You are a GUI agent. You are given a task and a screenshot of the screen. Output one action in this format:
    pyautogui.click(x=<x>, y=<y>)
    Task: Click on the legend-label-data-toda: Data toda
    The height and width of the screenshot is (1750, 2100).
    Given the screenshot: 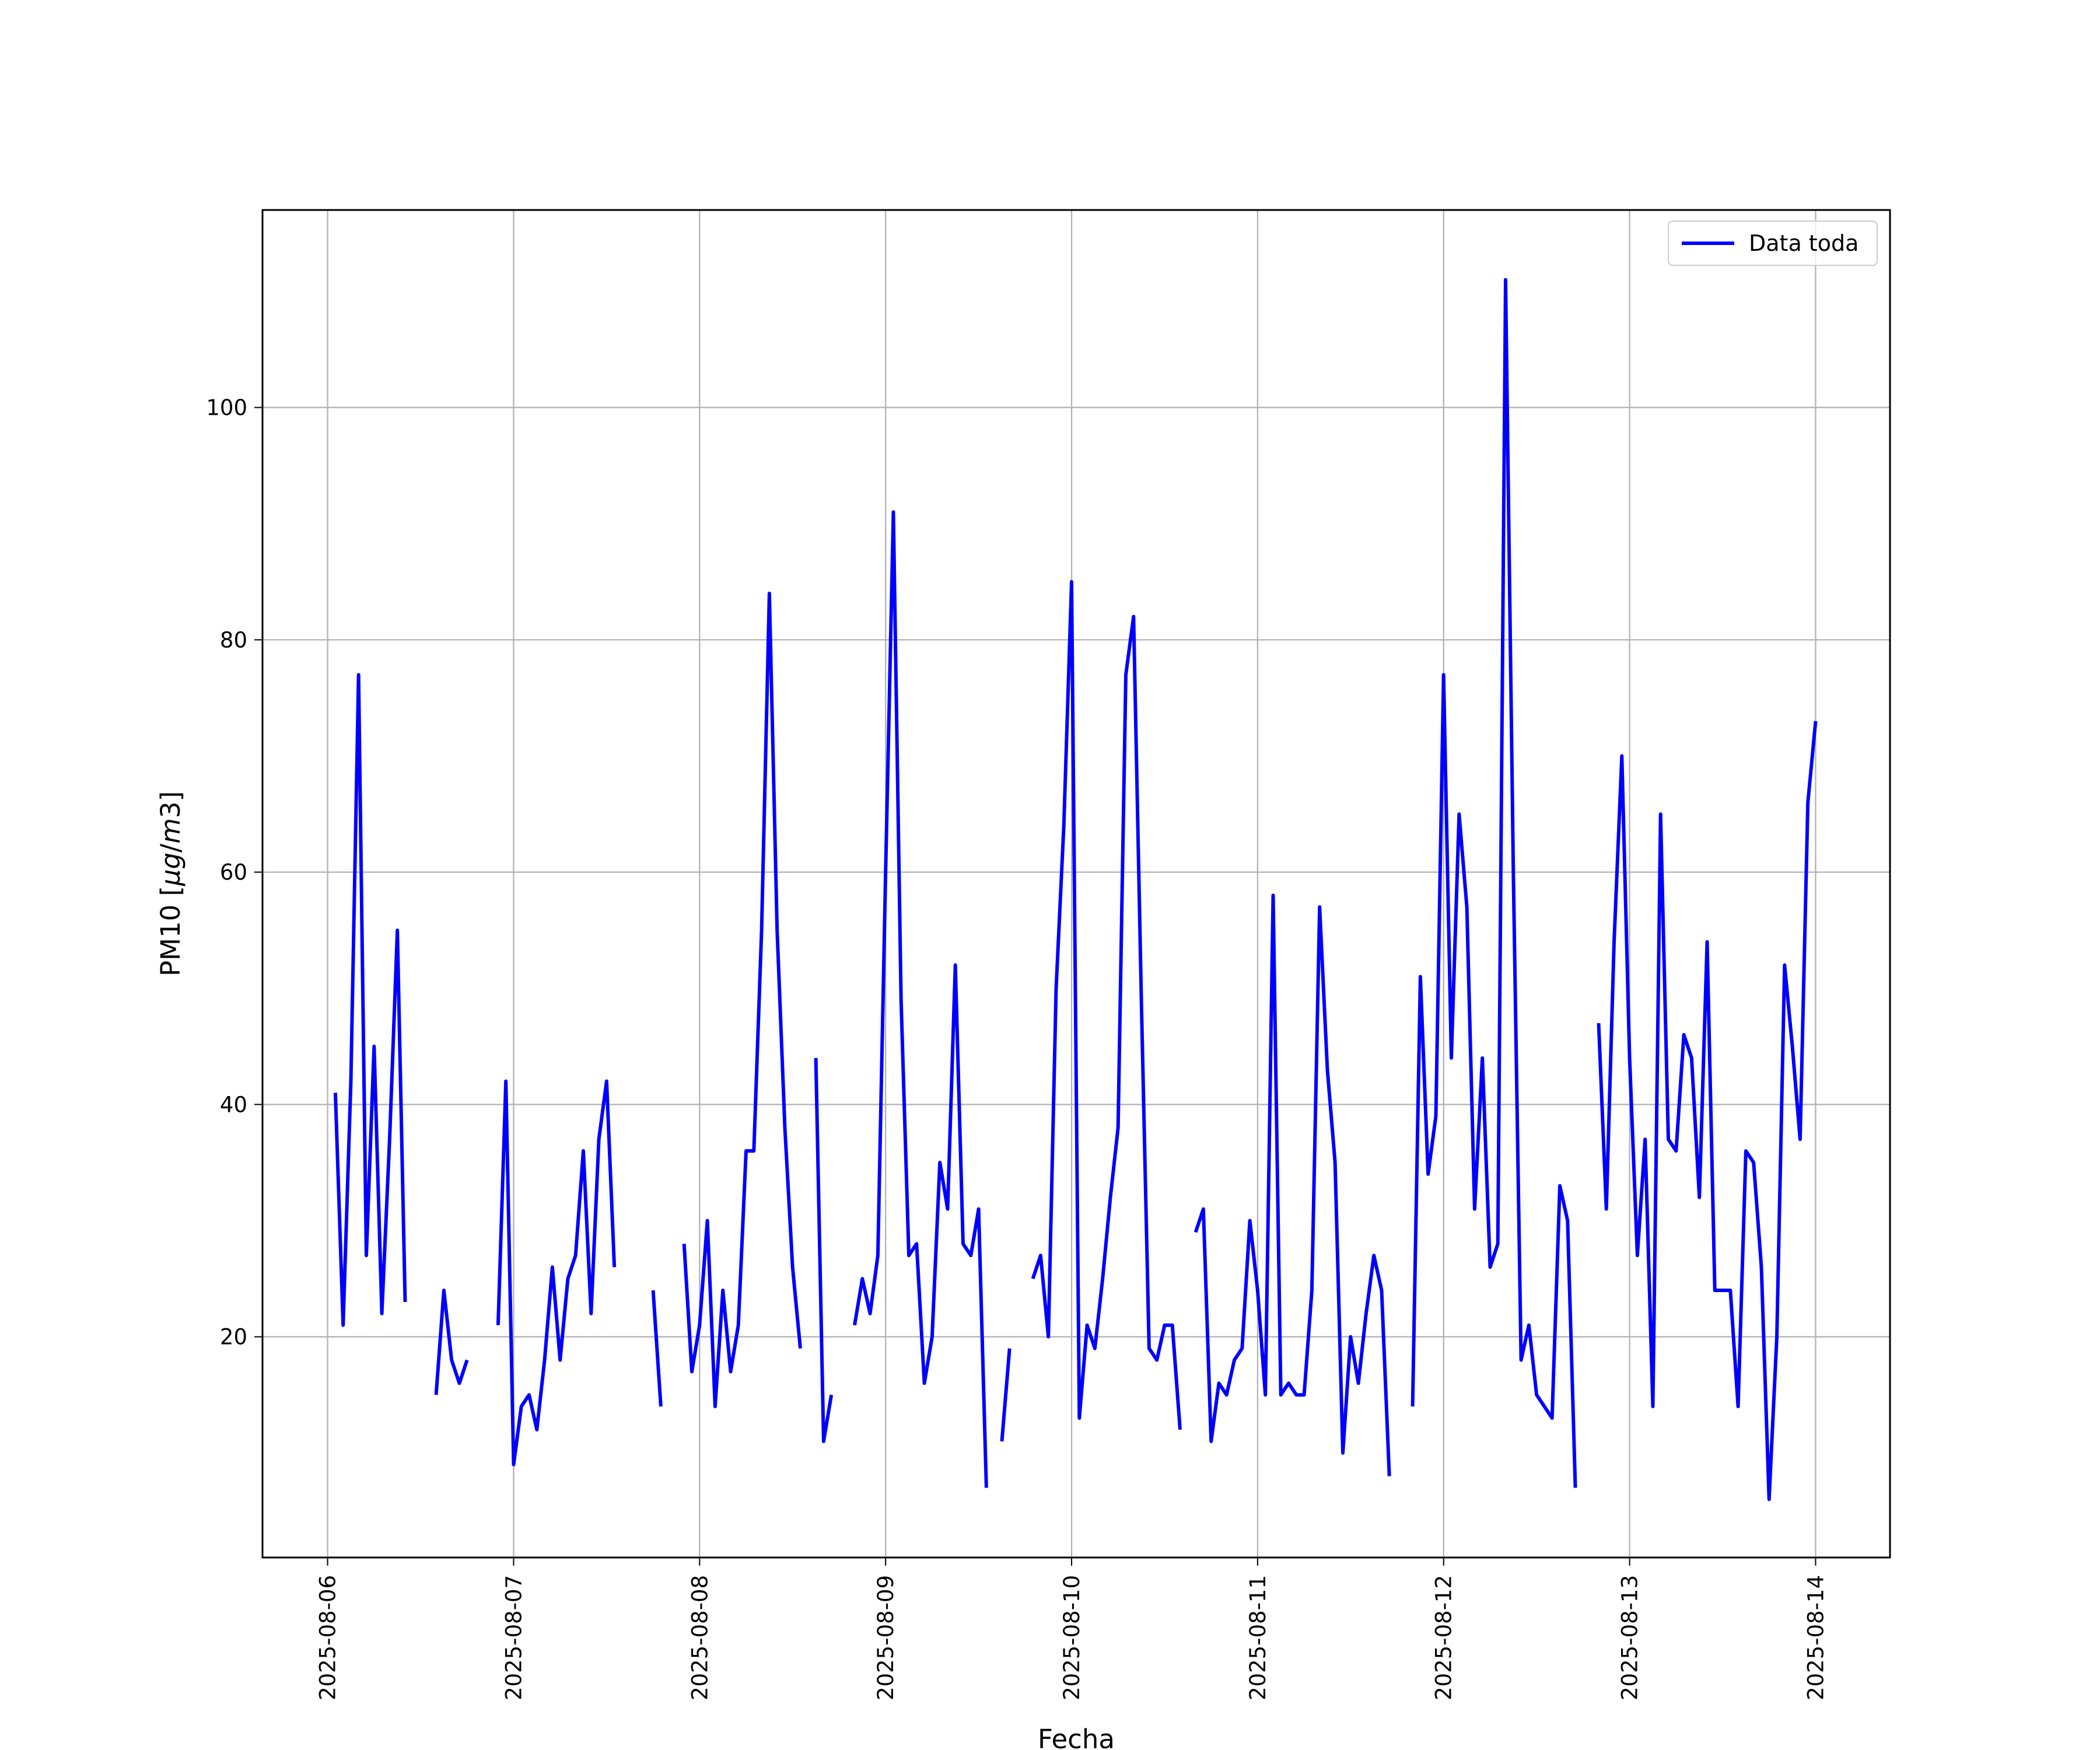 What is the action you would take?
    pyautogui.click(x=1804, y=243)
    